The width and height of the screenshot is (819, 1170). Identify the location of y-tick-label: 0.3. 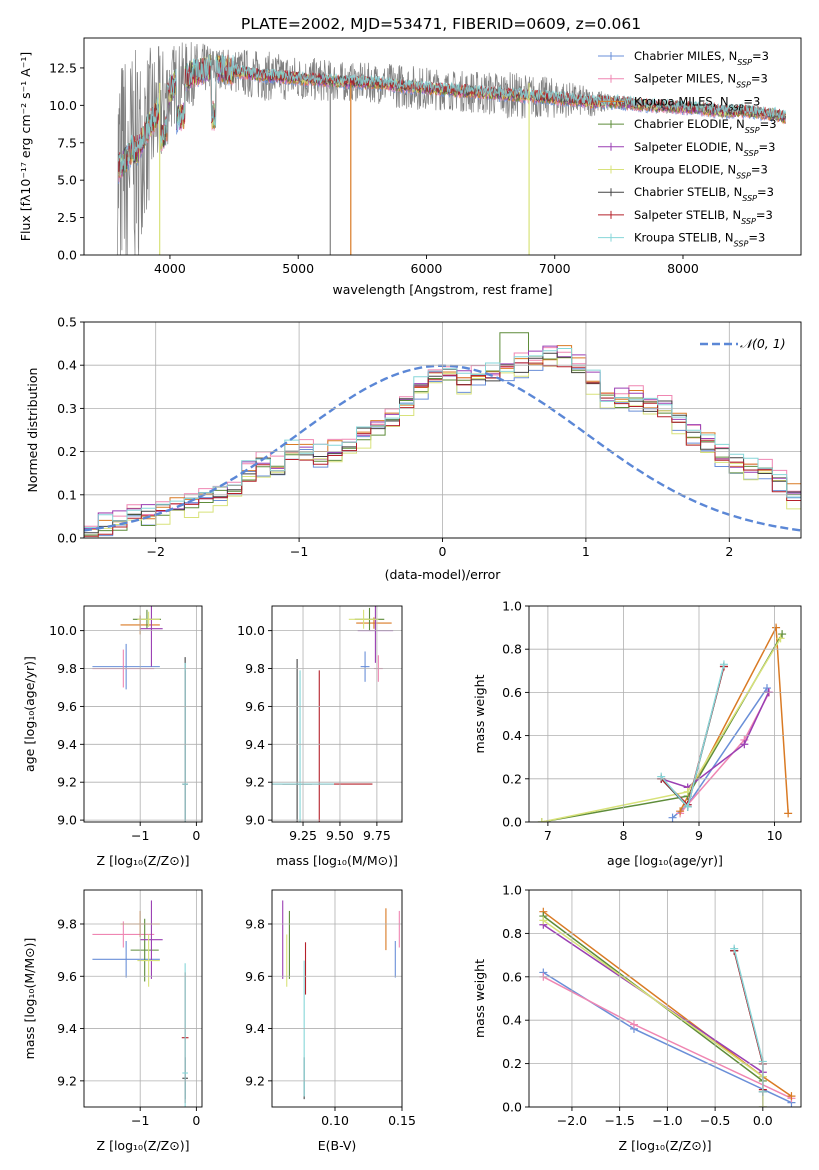
(67, 408).